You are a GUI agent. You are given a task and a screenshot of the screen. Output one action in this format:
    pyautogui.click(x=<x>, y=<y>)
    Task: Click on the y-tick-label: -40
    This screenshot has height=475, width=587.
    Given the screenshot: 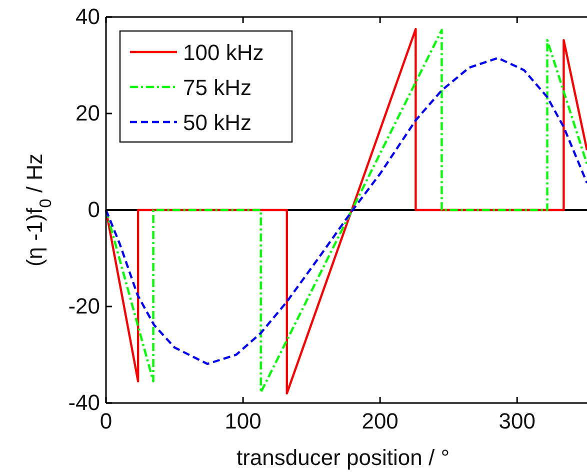 What is the action you would take?
    pyautogui.click(x=84, y=403)
    